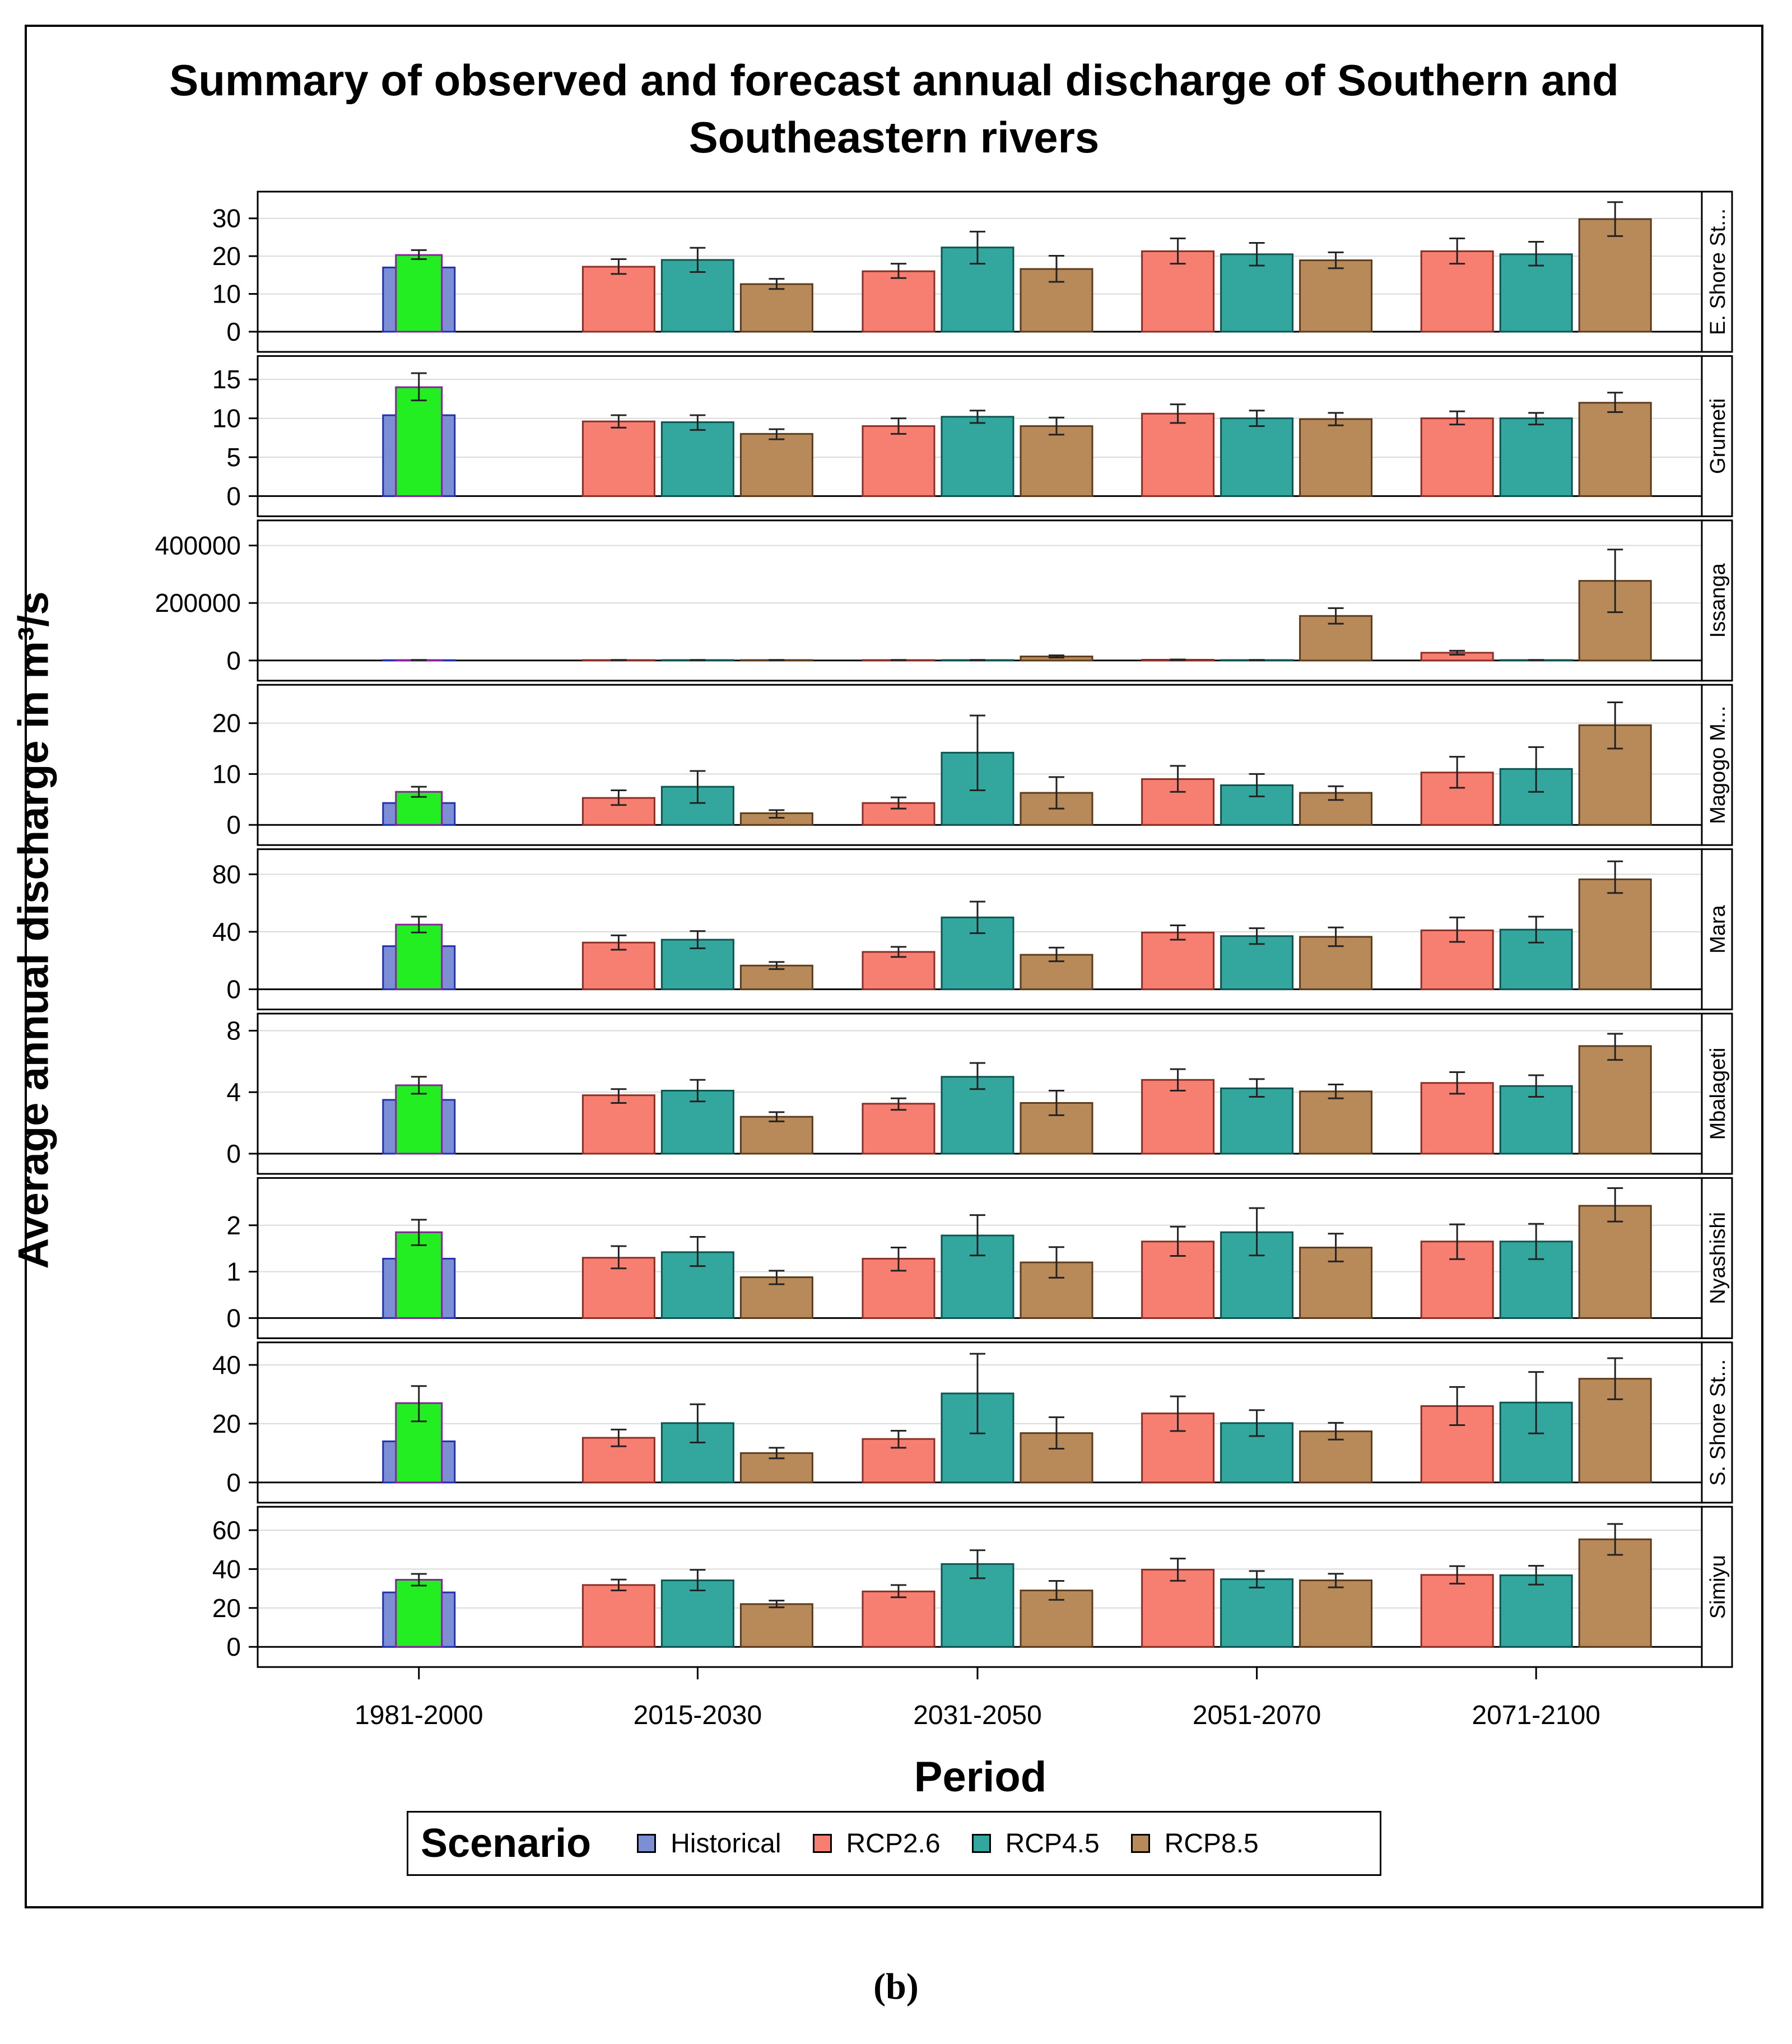 The image size is (1792, 2044). Describe the element at coordinates (618, 1124) in the screenshot. I see `bar-rcp26-mbalageti-2015-2030` at that location.